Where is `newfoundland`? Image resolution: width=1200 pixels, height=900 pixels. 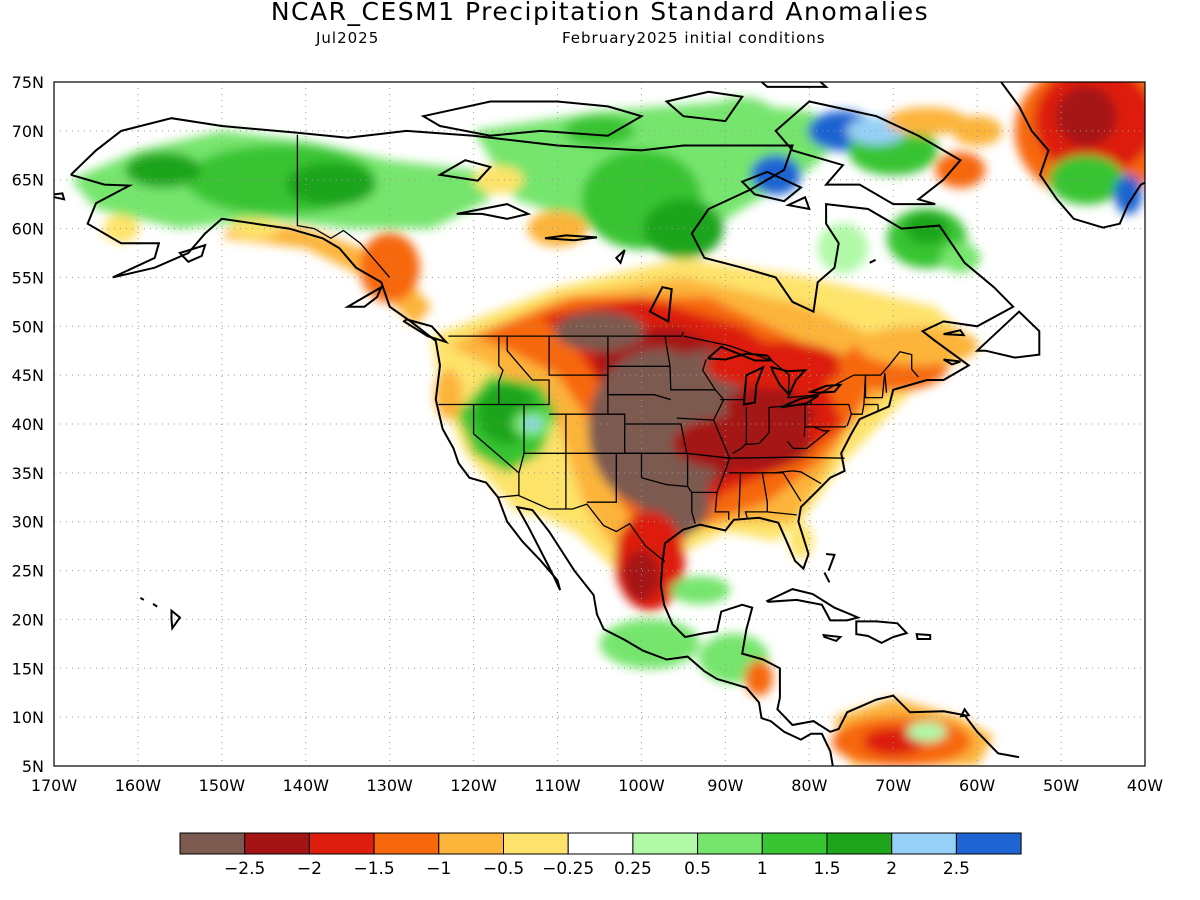
newfoundland is located at coordinates (1007, 334).